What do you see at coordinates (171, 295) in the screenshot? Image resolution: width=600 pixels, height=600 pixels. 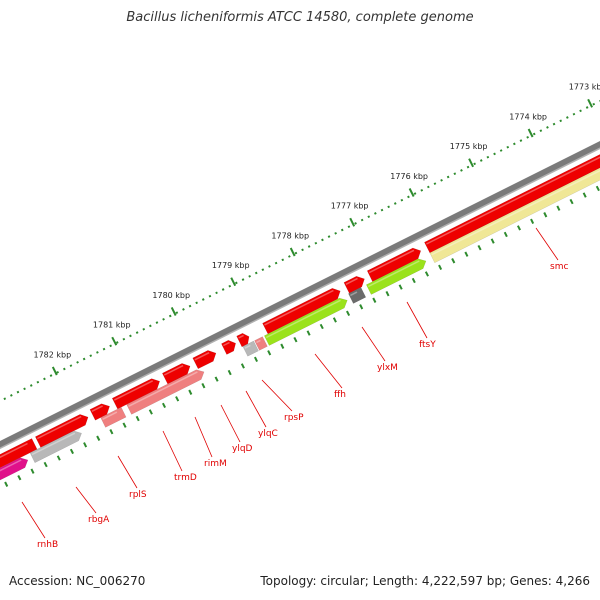 I see `kbp-label: 1780 kbp` at bounding box center [171, 295].